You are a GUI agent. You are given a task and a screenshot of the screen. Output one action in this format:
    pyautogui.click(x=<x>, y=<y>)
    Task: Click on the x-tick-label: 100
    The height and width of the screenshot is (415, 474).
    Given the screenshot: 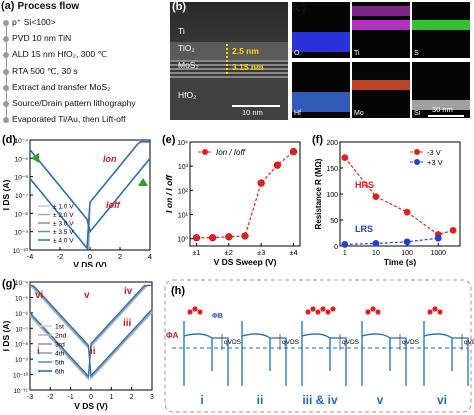 What is the action you would take?
    pyautogui.click(x=407, y=253)
    